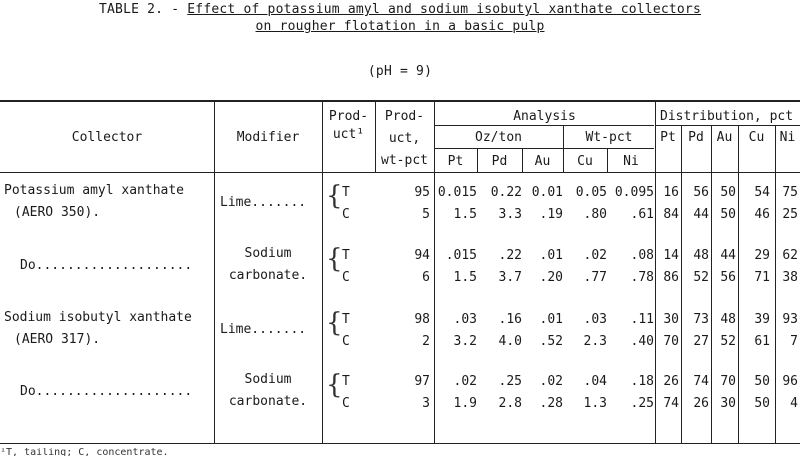  I want to click on cell-analysis-pt: 0.015, so click(457, 192).